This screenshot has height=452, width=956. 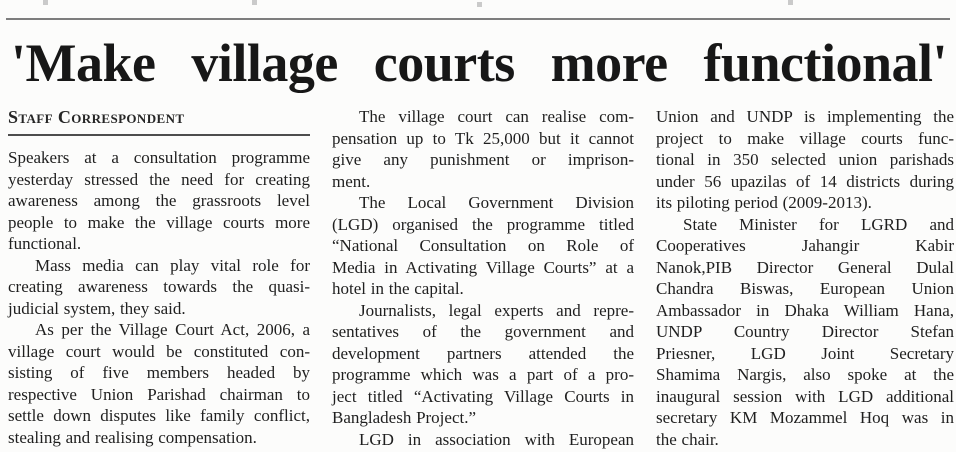 I want to click on article-line: As per the Village Court Act, 2006, a, so click(x=172, y=329).